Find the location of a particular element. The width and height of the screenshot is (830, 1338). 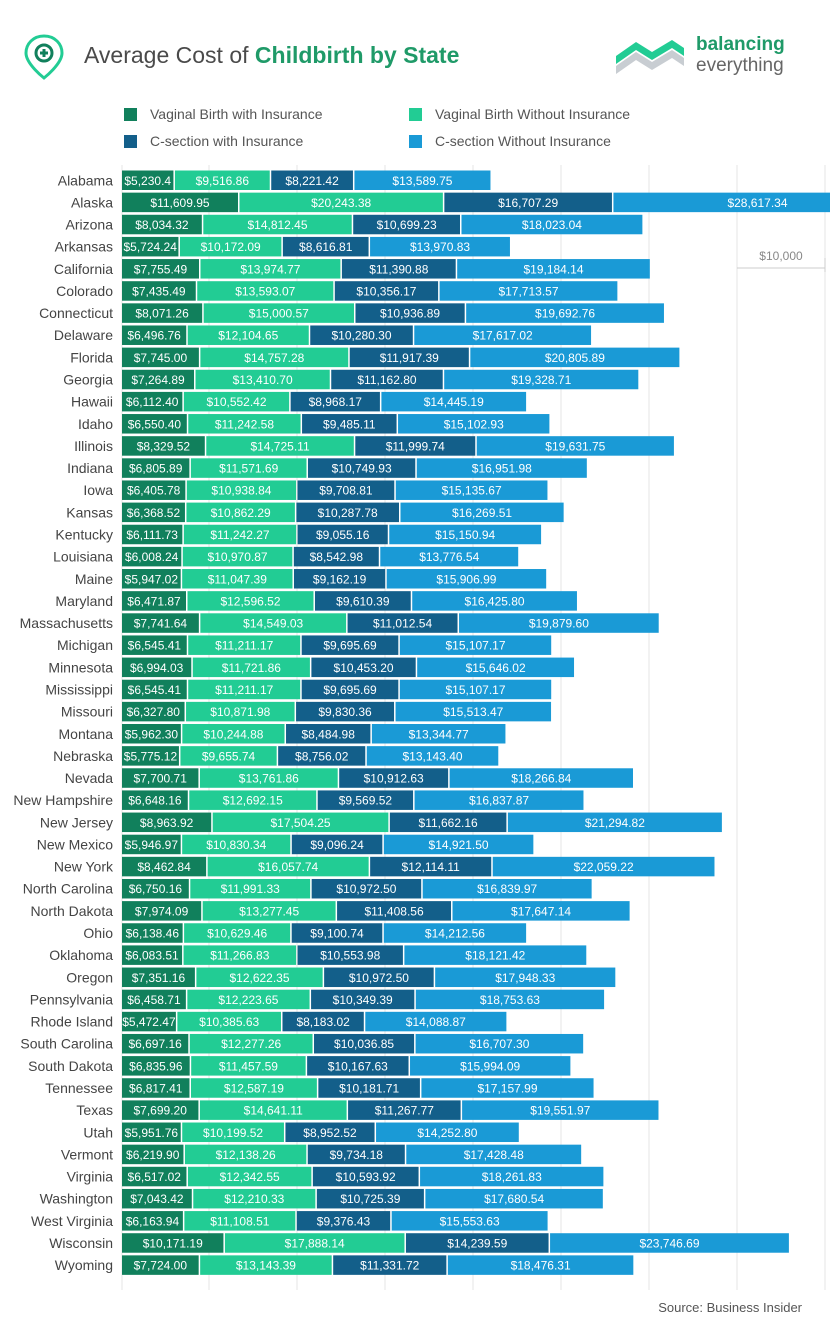

bar-value-label: $19,551.97 is located at coordinates (560, 1111).